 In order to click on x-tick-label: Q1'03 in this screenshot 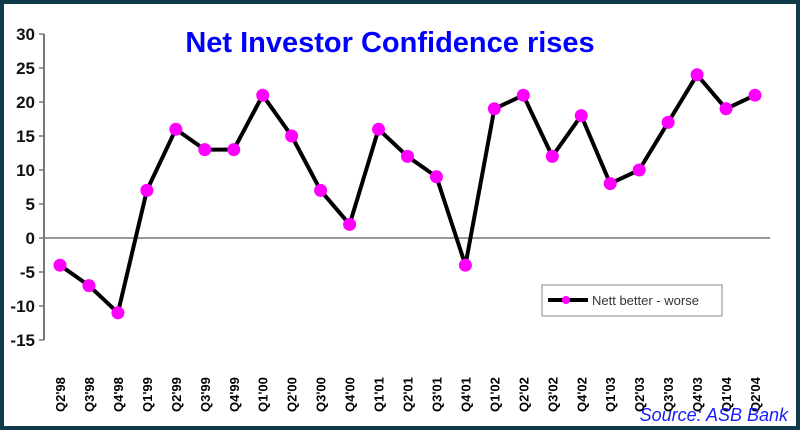, I will do `click(610, 394)`.